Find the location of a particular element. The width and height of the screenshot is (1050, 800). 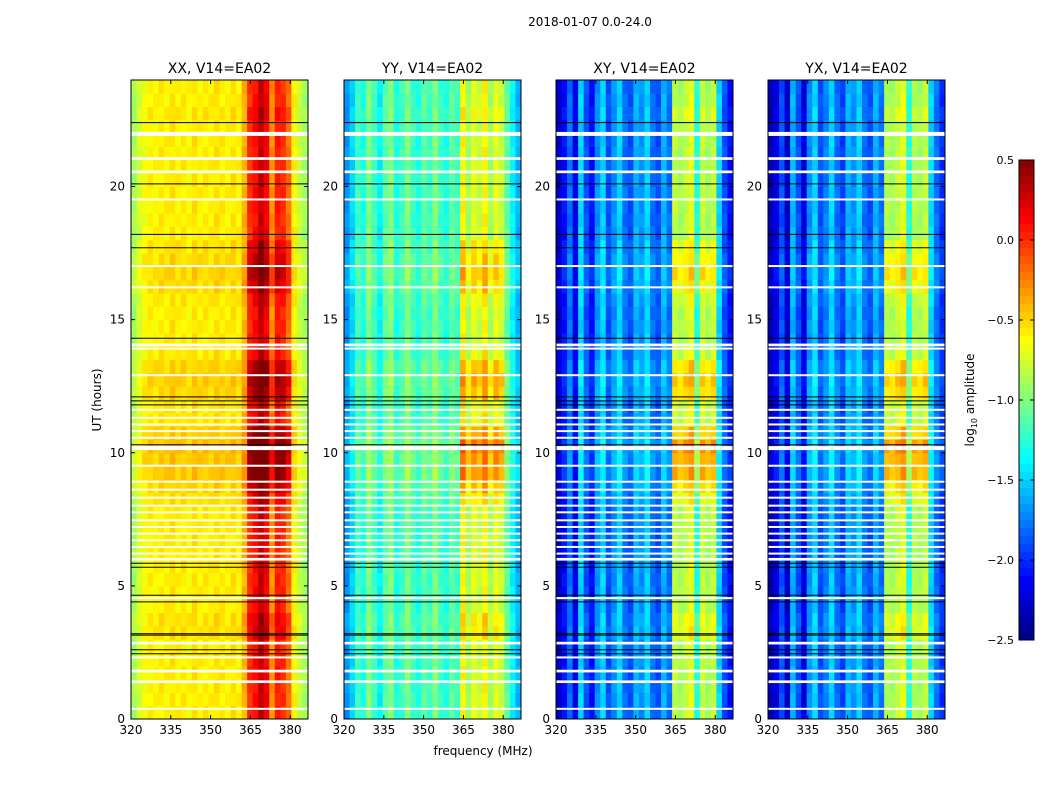

y-tick-label: 20 is located at coordinates (542, 187).